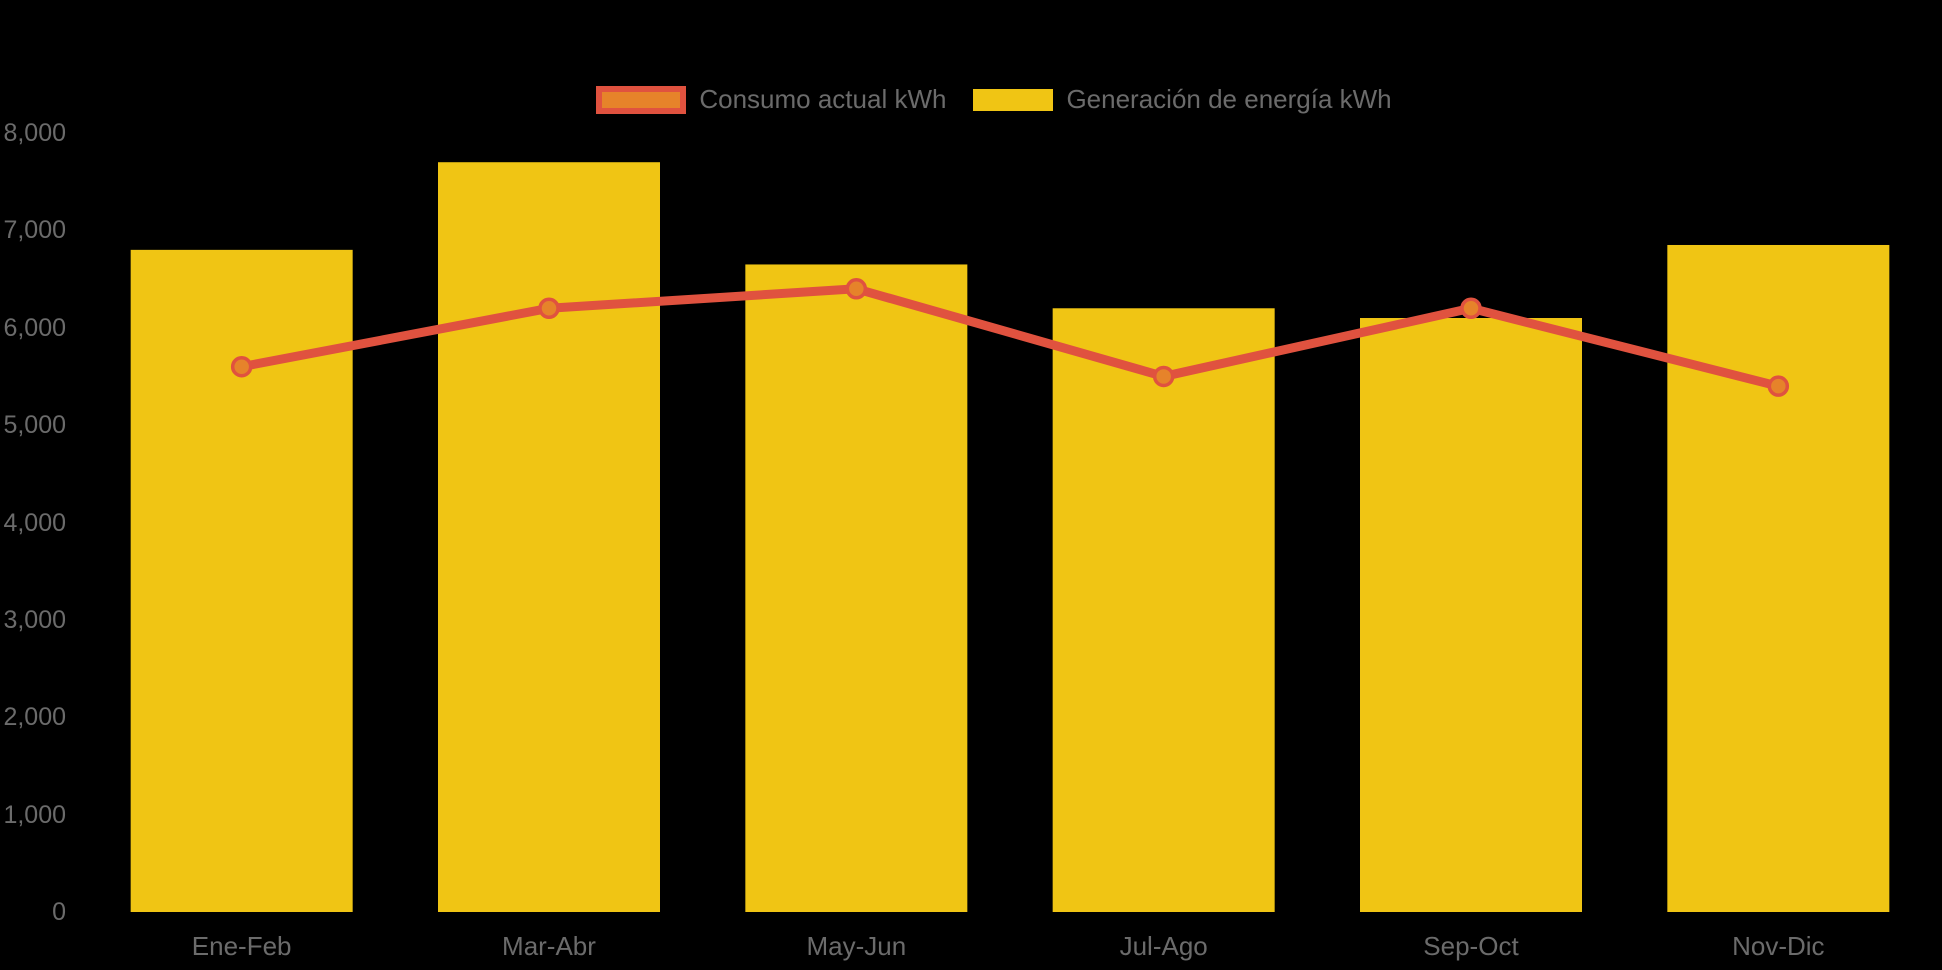 The height and width of the screenshot is (970, 1942). I want to click on bar-may-jun, so click(856, 588).